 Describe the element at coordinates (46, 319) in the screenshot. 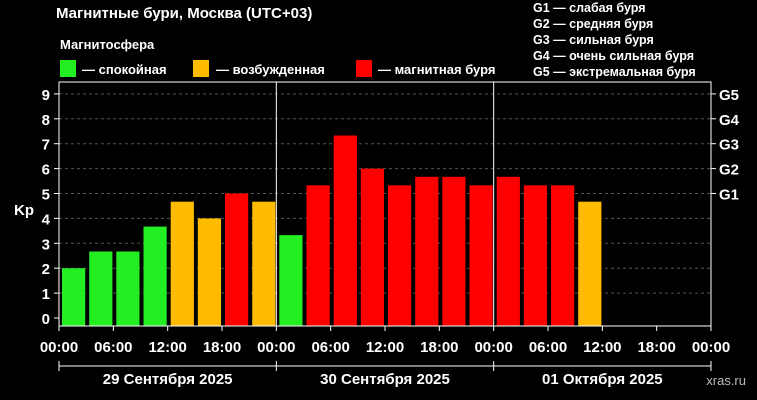

I see `y-tick-label: 0` at that location.